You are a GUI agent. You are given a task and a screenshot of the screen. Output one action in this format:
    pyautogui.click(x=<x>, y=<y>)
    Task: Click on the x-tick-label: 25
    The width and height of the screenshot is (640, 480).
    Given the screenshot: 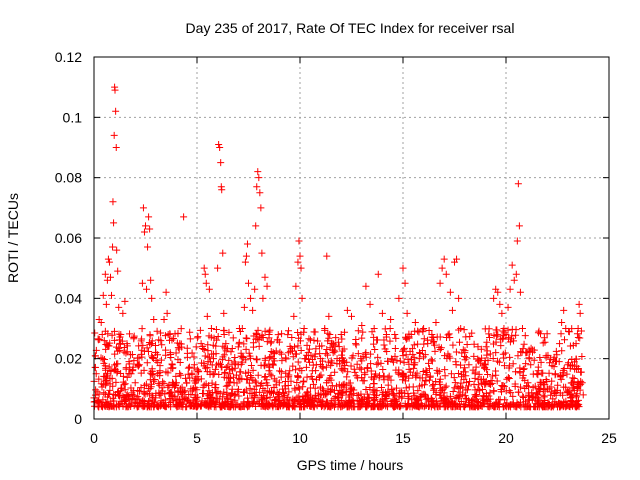 What is the action you would take?
    pyautogui.click(x=609, y=438)
    